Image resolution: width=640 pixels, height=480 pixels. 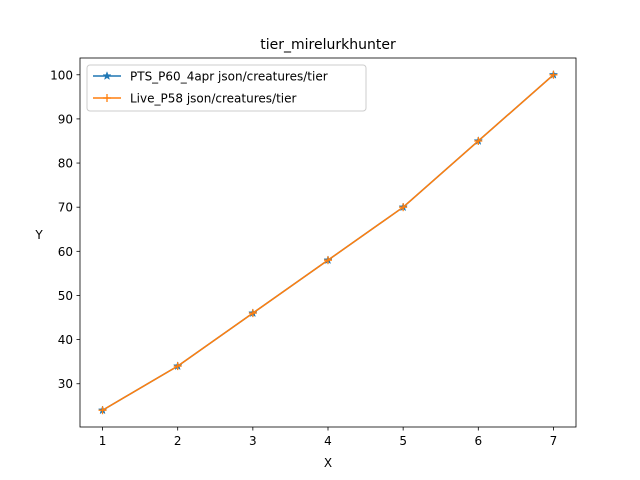 I want to click on chart-title: tier_mirelurkhunter, so click(x=328, y=45).